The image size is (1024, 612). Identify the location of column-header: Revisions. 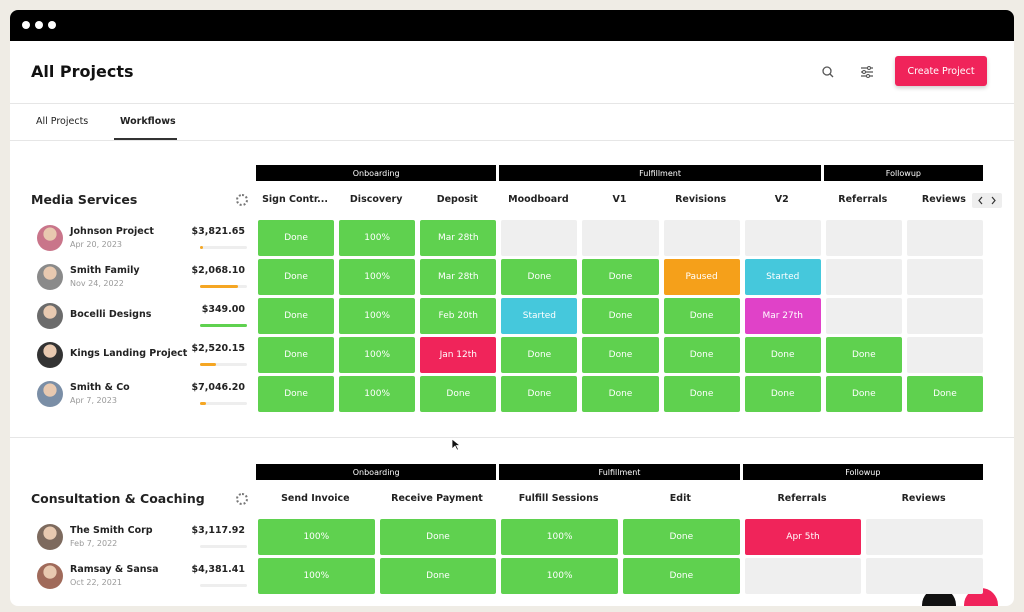
(701, 199).